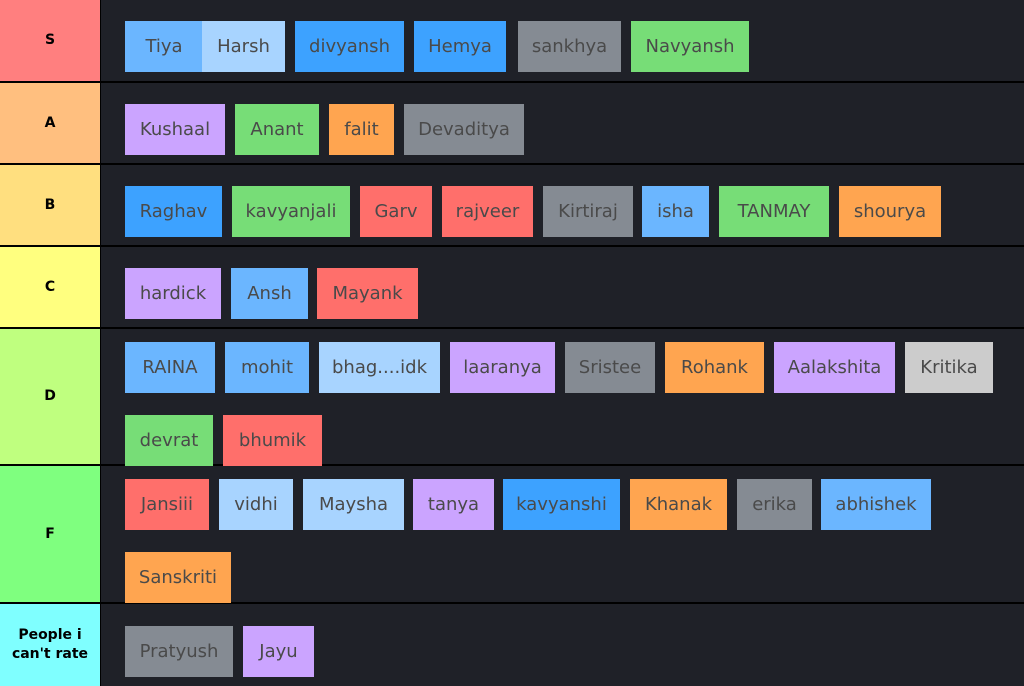  I want to click on tier-item-raghav: Raghav, so click(173, 211).